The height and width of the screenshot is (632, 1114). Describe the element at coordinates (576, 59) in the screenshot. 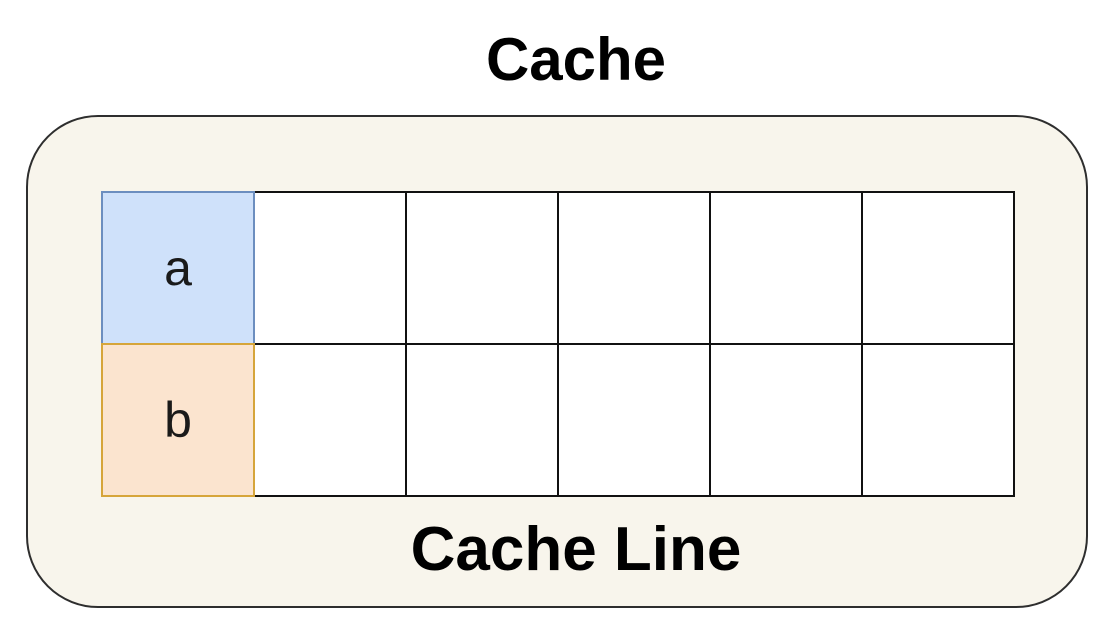

I see `cache-title: Cache` at that location.